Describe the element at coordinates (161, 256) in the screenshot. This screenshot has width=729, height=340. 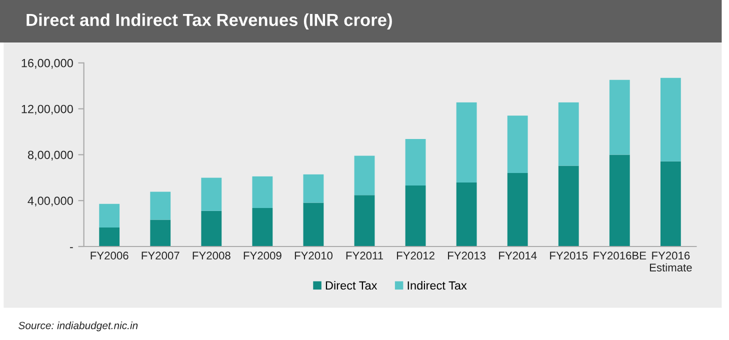
I see `x-tick-label: FY2007` at that location.